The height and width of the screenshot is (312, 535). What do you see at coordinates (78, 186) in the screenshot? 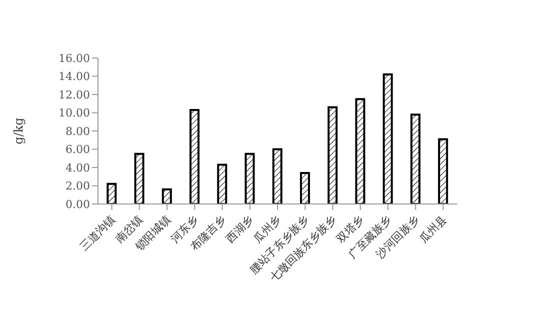
I see `y-tick-label: 2.00` at bounding box center [78, 186].